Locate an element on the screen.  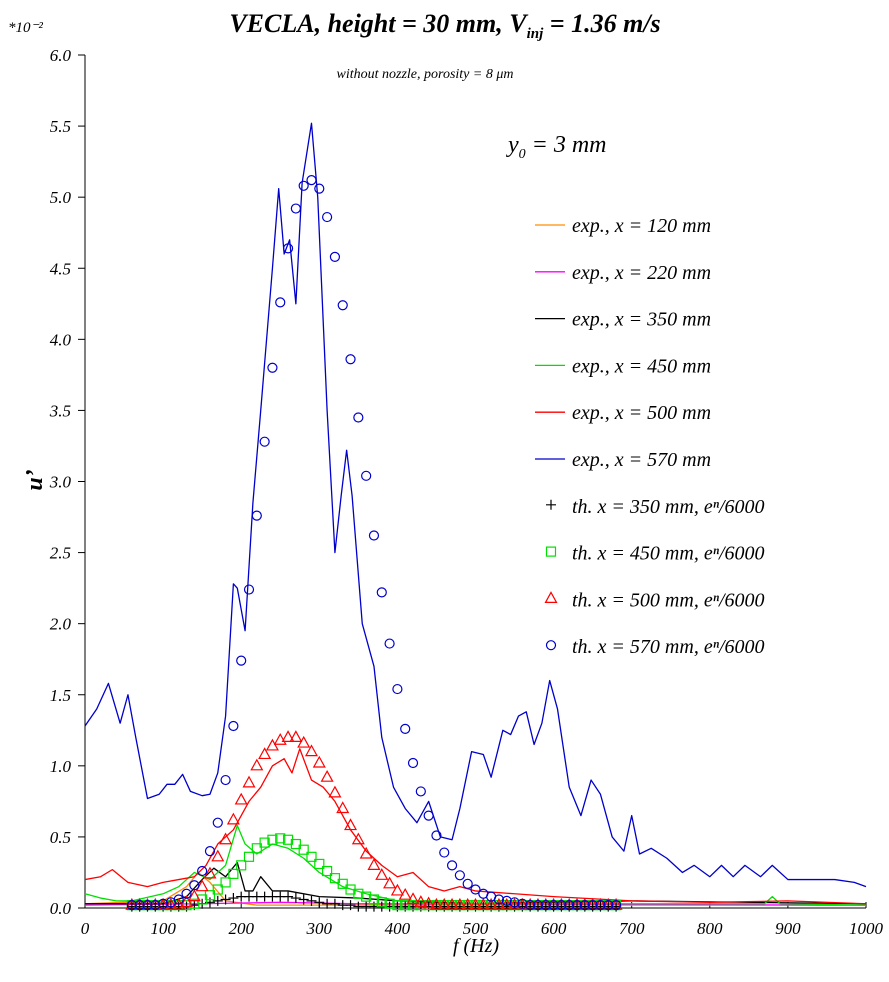
y-tick-label: 2.0 is located at coordinates (61, 624).